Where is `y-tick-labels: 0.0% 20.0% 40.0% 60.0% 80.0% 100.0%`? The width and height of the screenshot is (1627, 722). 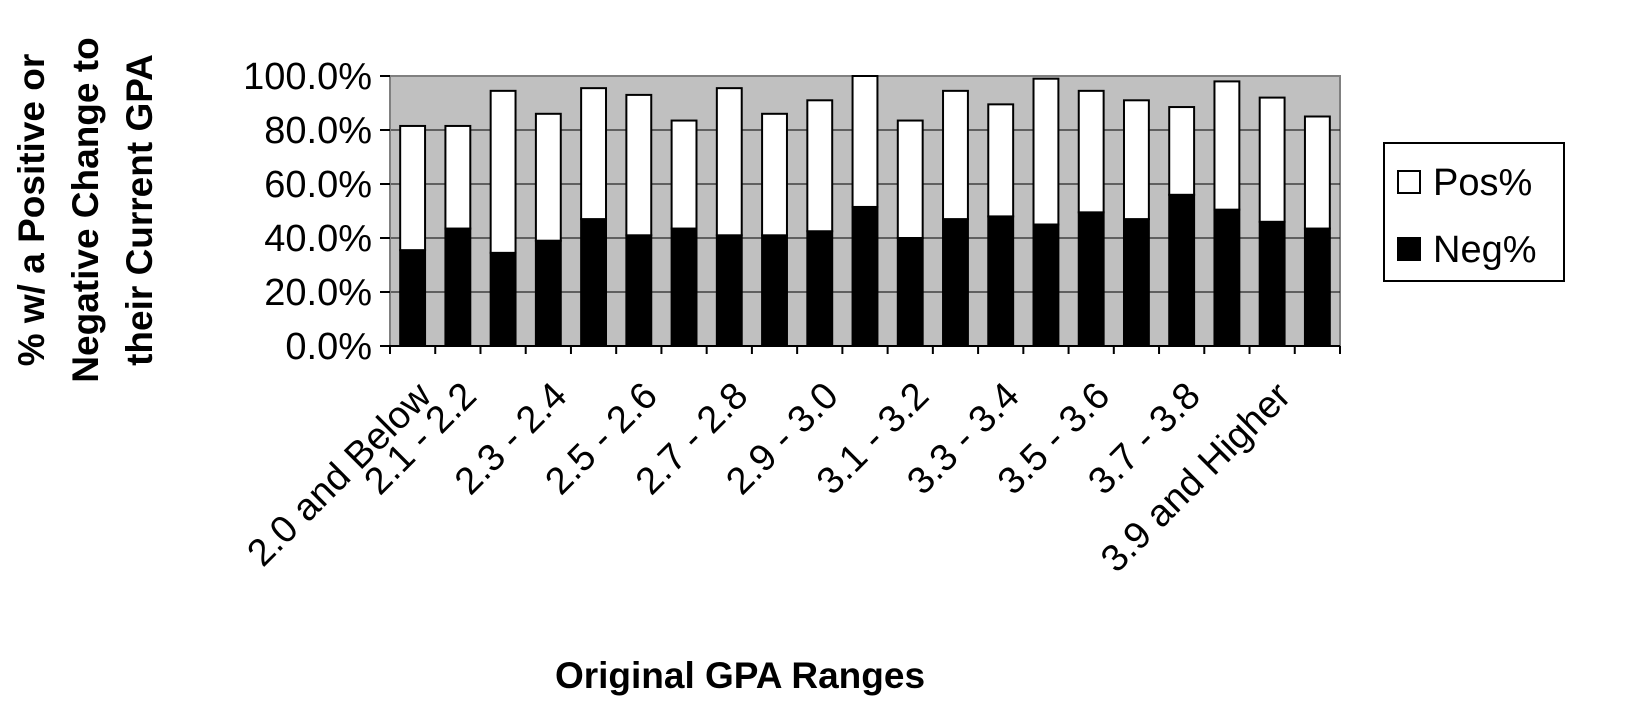
y-tick-labels: 0.0% 20.0% 40.0% 60.0% 80.0% 100.0% is located at coordinates (307, 212).